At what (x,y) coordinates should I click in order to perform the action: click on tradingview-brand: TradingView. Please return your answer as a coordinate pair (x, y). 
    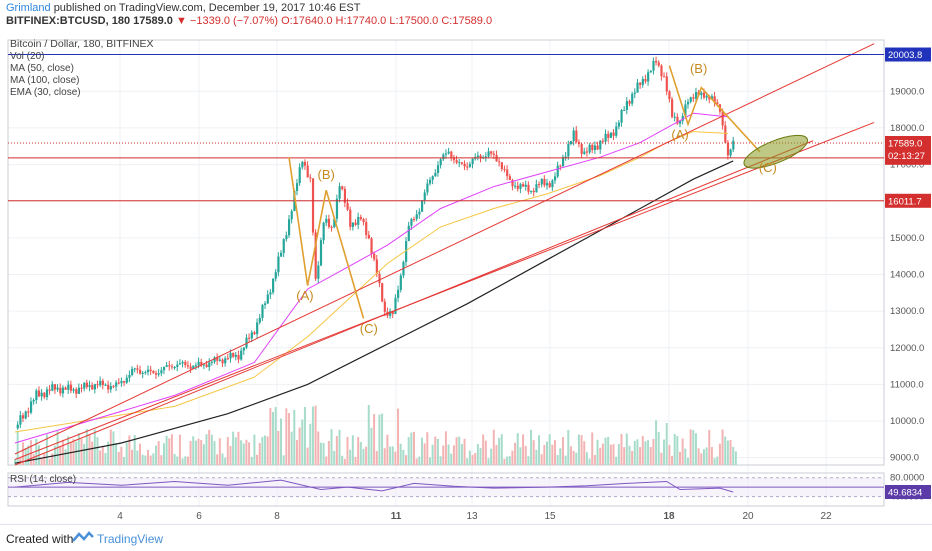
    Looking at the image, I should click on (130, 539).